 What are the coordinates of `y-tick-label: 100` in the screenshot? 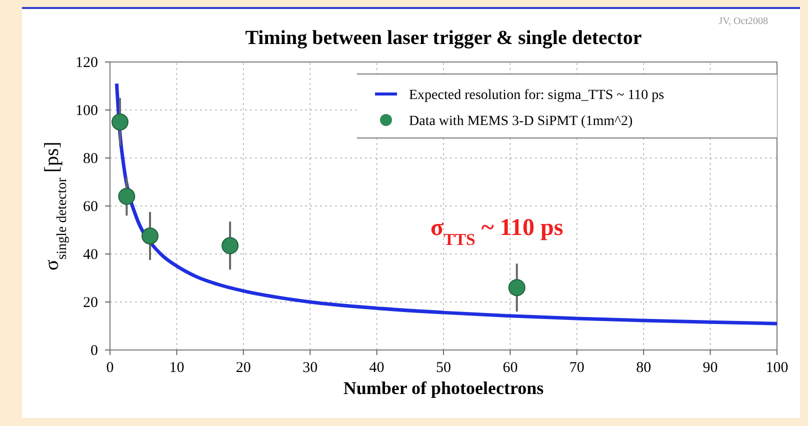 It's located at (87, 111).